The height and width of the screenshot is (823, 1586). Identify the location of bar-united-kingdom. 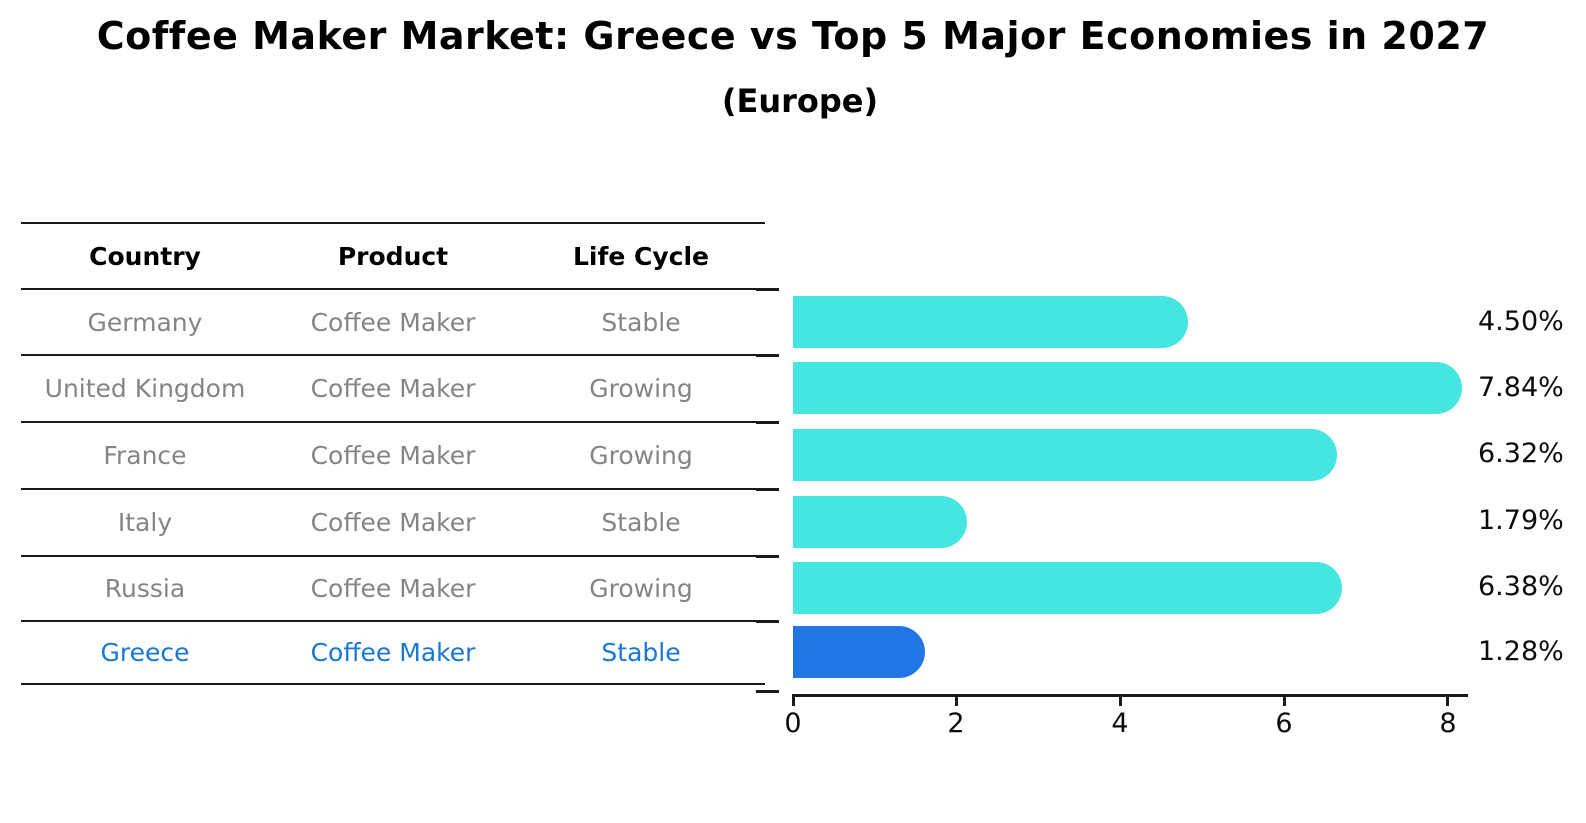
(1127, 388).